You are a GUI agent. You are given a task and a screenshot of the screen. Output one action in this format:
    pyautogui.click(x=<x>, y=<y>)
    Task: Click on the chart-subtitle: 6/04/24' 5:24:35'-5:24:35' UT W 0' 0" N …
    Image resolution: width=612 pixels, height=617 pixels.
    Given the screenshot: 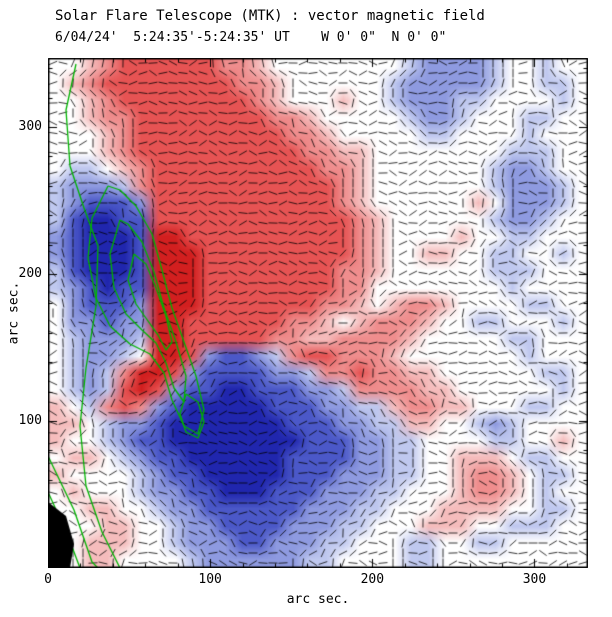 What is the action you would take?
    pyautogui.click(x=251, y=37)
    